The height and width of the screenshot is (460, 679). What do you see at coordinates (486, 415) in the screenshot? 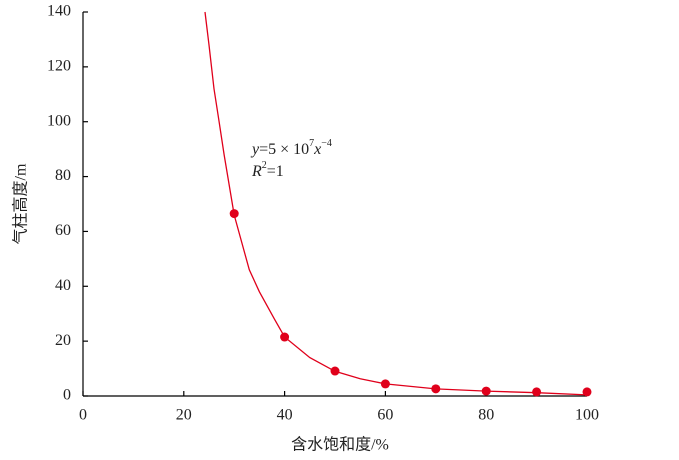
I see `x-tick-label: 80` at bounding box center [486, 415].